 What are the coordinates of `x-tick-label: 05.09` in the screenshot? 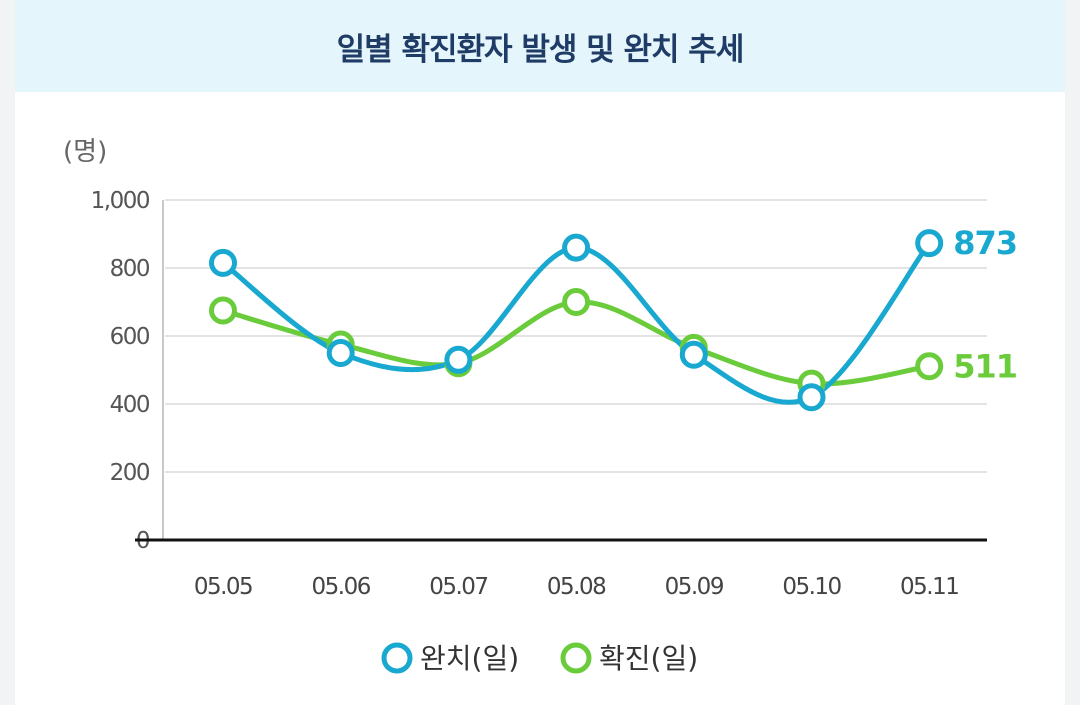 It's located at (694, 587).